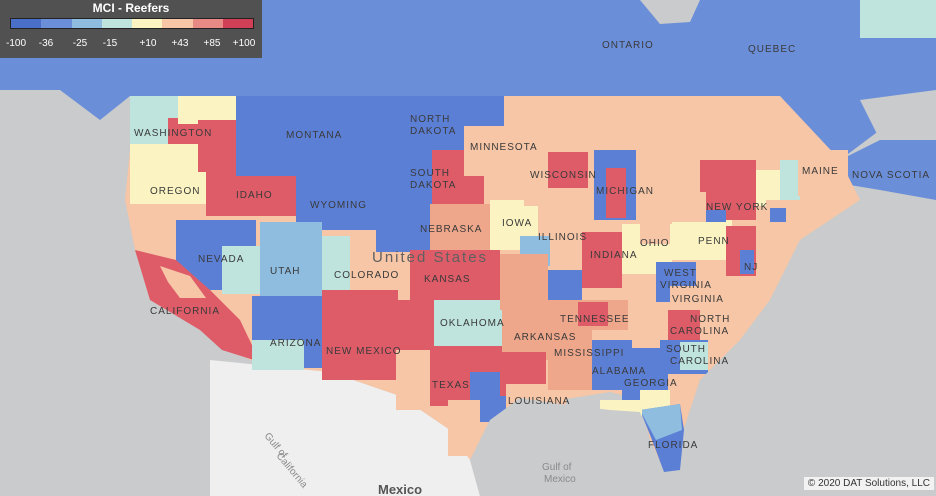  What do you see at coordinates (868, 483) in the screenshot?
I see `copyright-notice: © 2020 DAT Solutions, LLC` at bounding box center [868, 483].